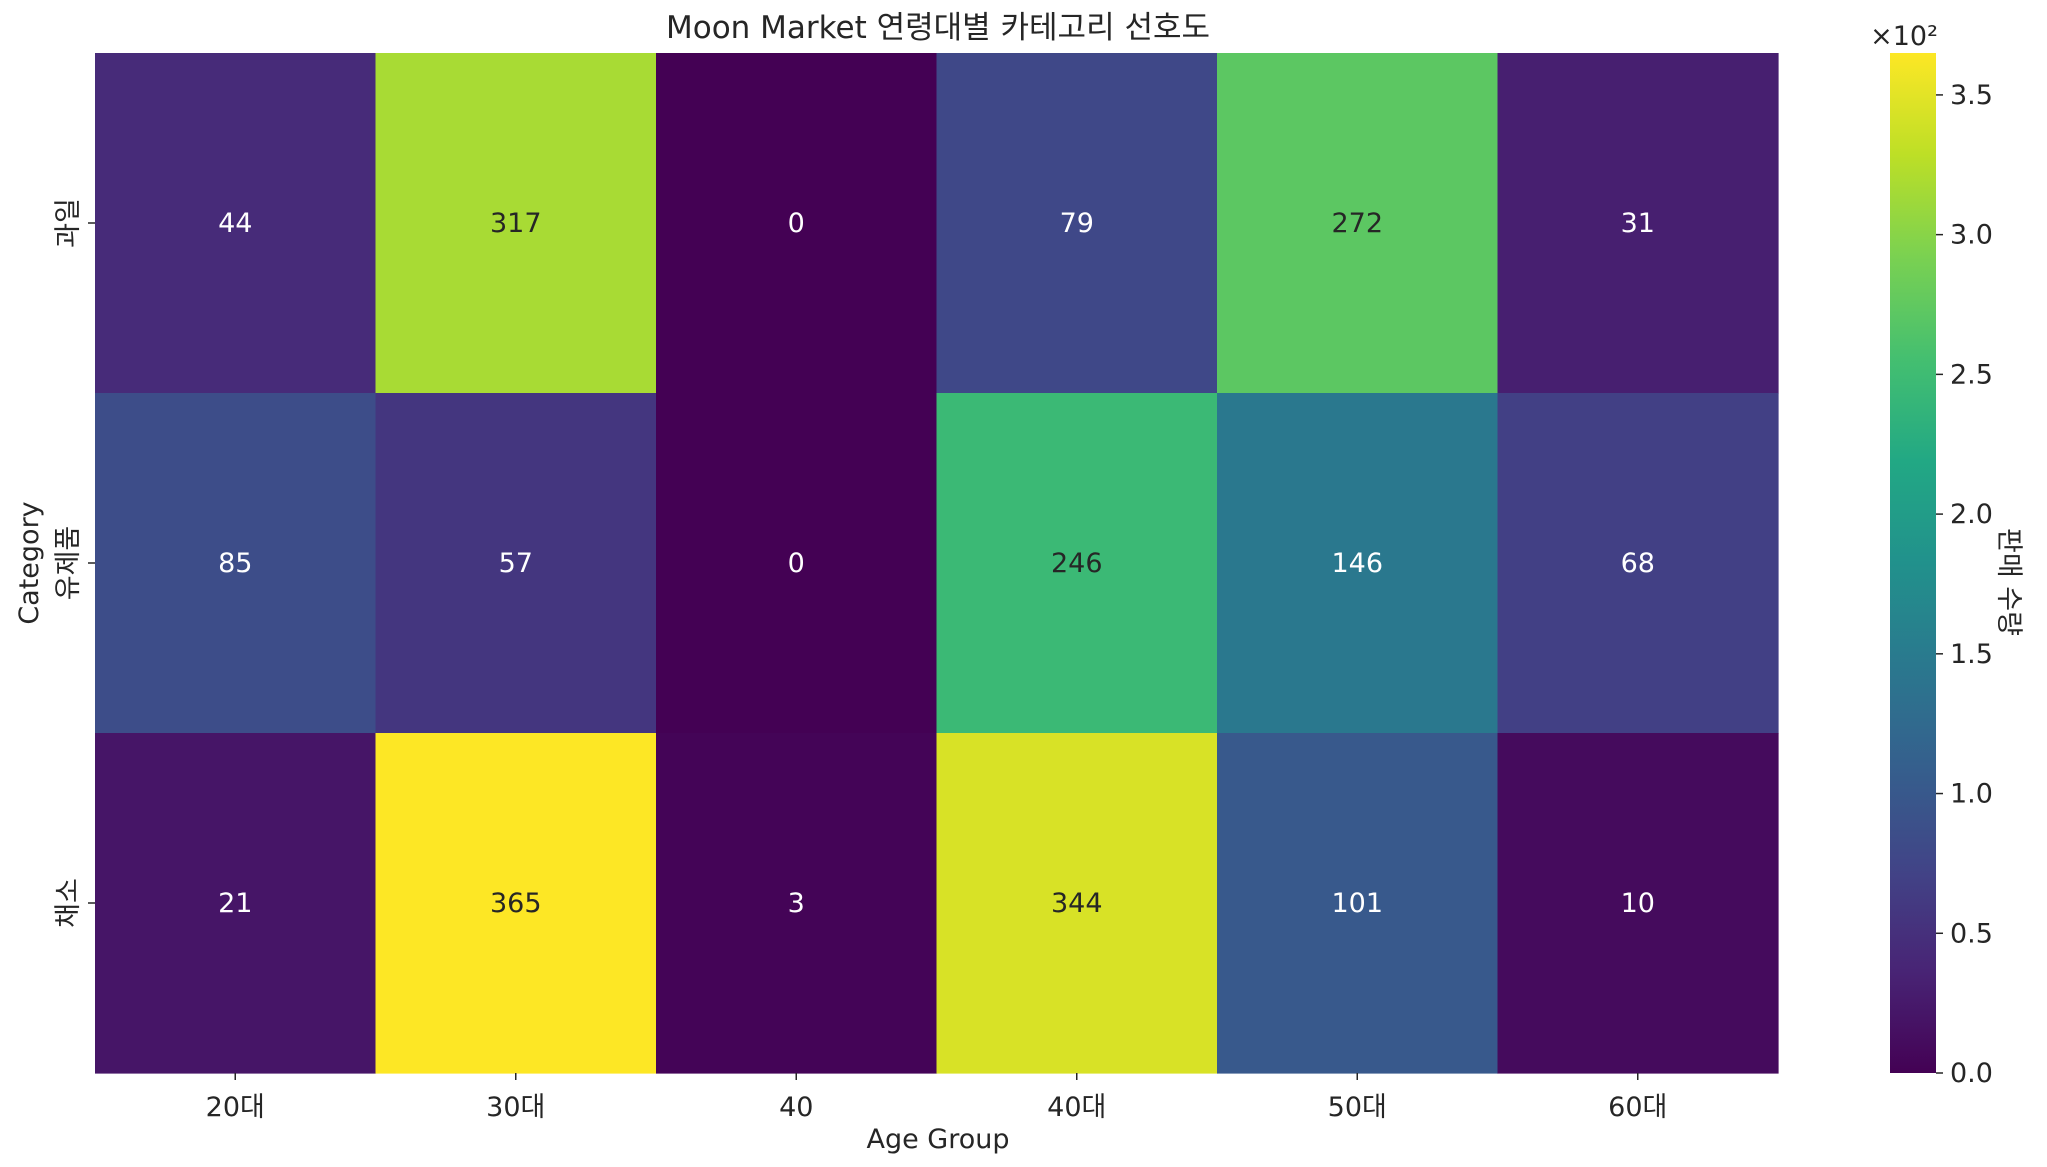 The width and height of the screenshot is (2047, 1167). Describe the element at coordinates (1964, 584) in the screenshot. I see `colorbar-ticks: 0.0 0.5 1.0 1.5 2.0 2.5 3.0 3.5` at that location.